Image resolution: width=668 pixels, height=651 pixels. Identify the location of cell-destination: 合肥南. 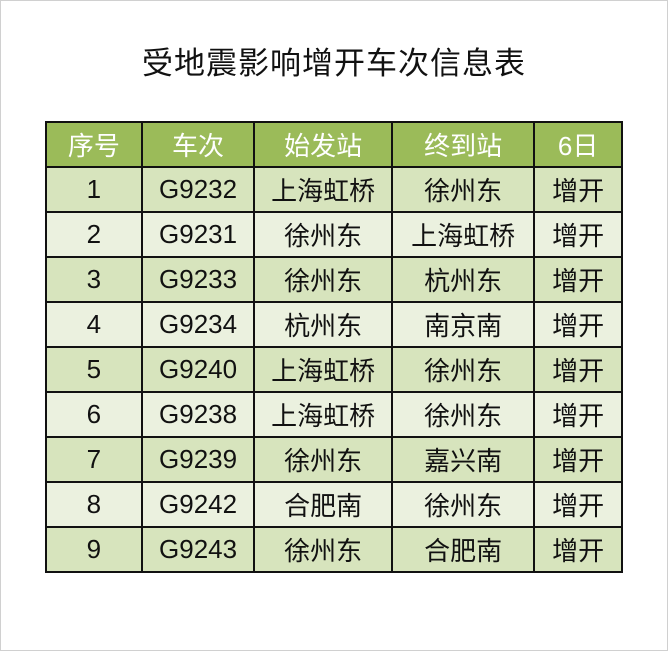
(463, 549).